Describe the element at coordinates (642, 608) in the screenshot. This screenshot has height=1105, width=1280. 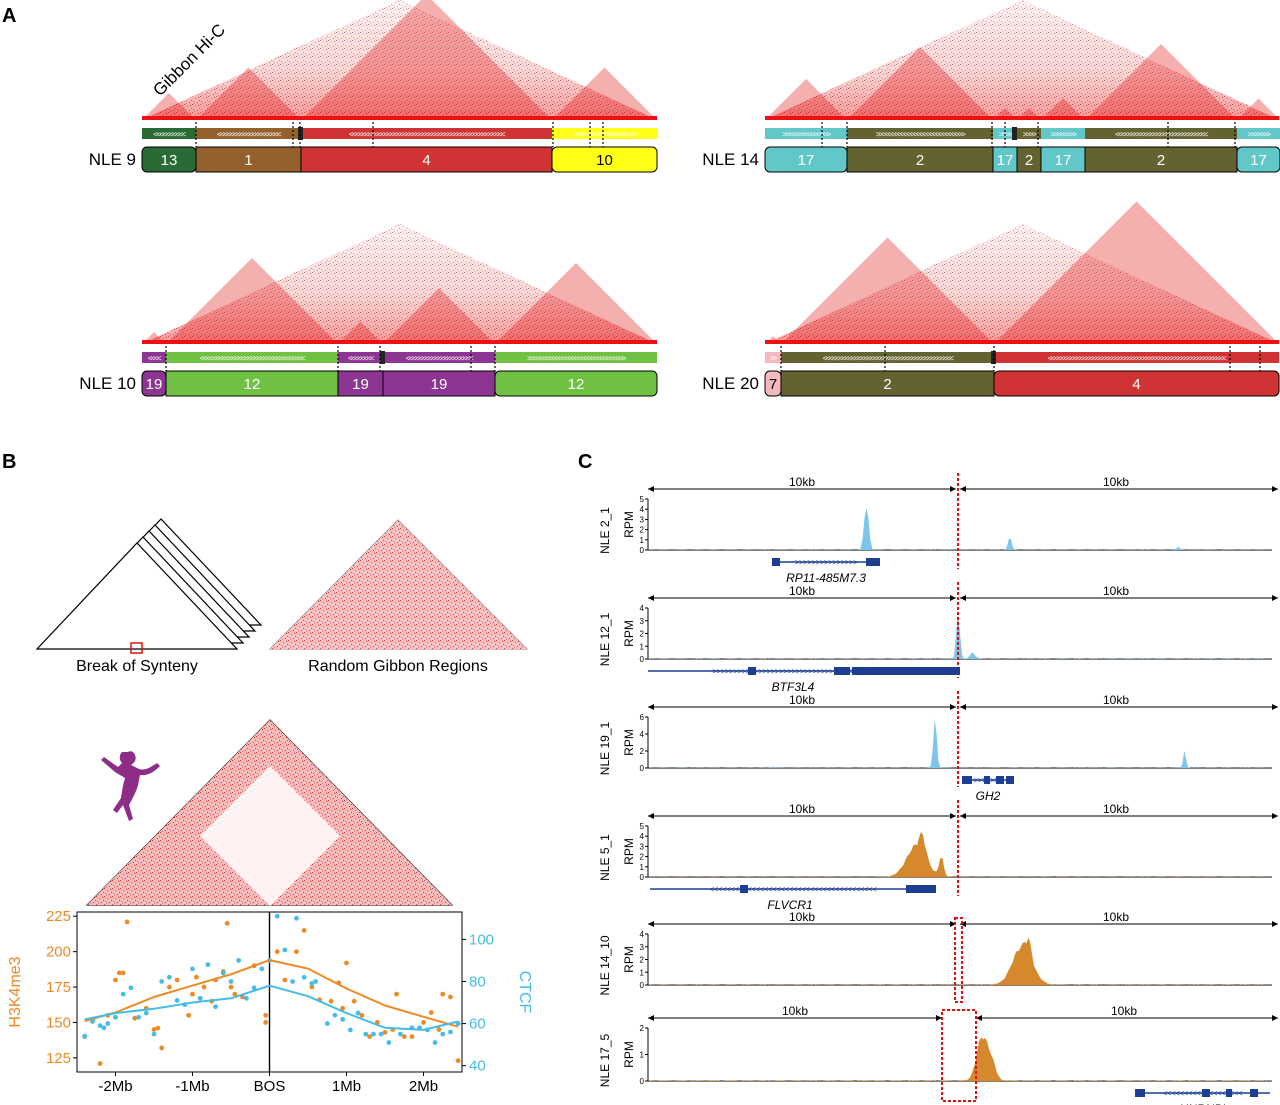
I see `y-tick-label: 4` at that location.